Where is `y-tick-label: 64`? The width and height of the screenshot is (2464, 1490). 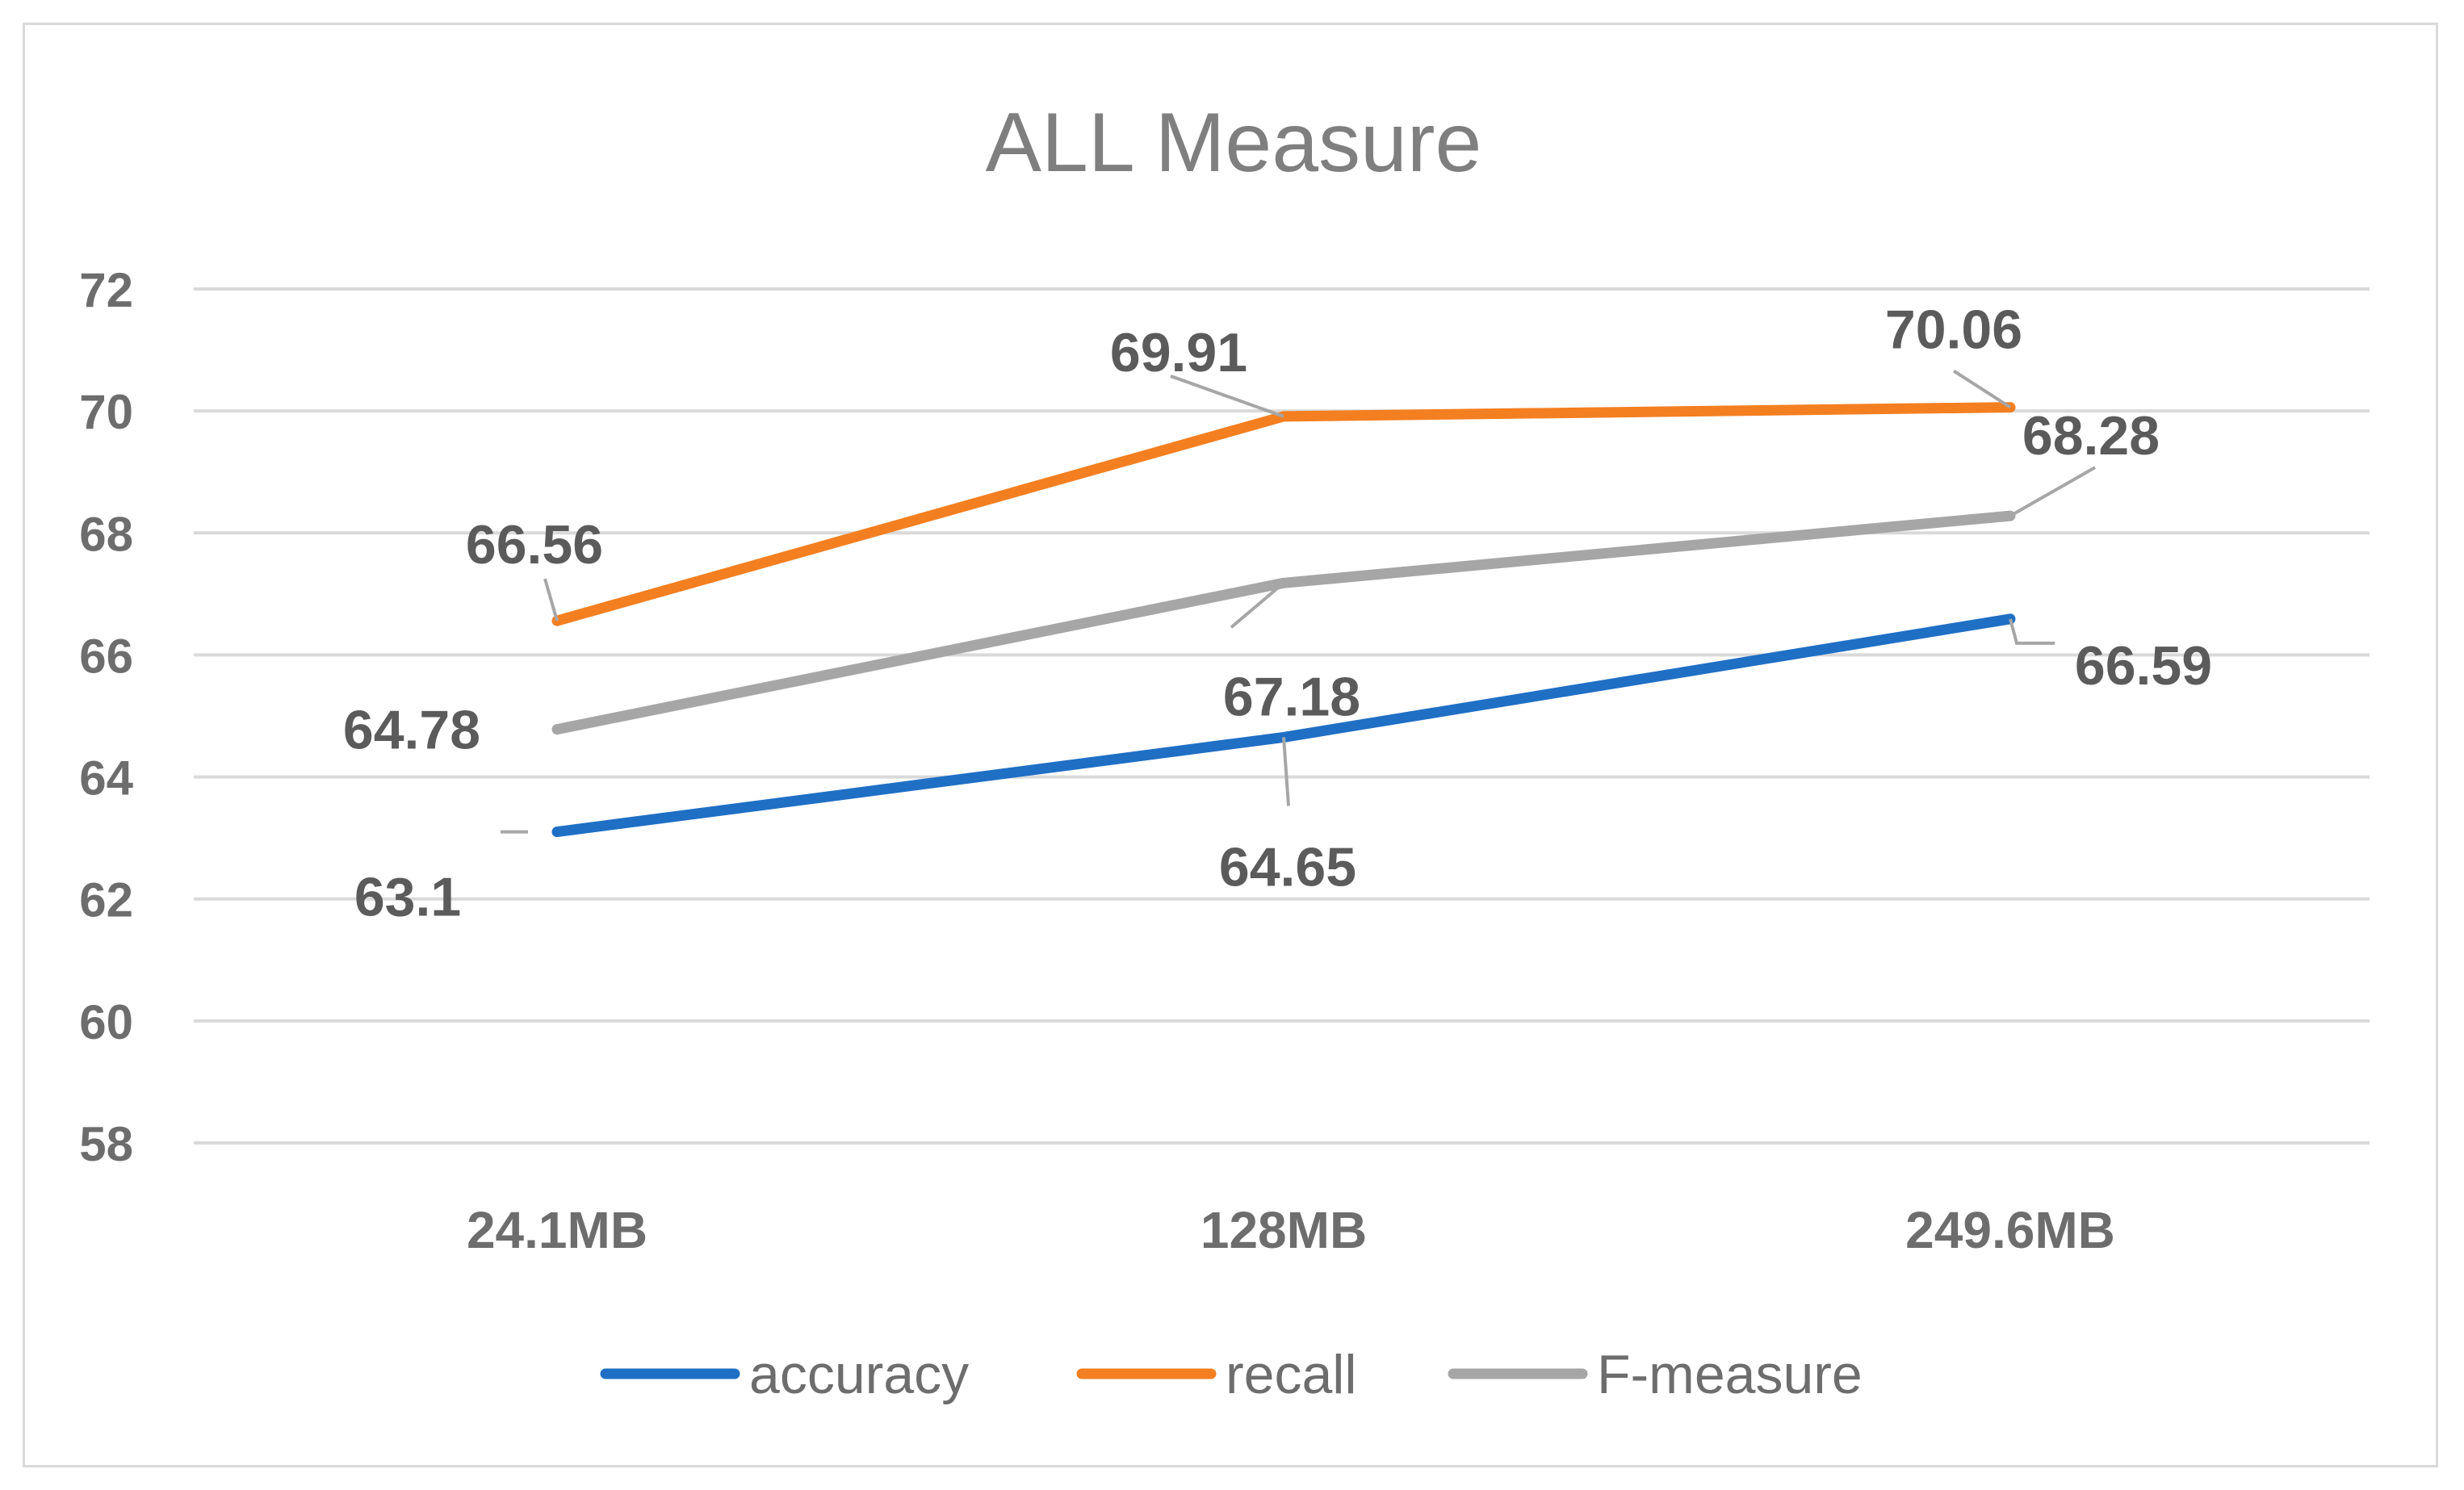 y-tick-label: 64 is located at coordinates (106, 778).